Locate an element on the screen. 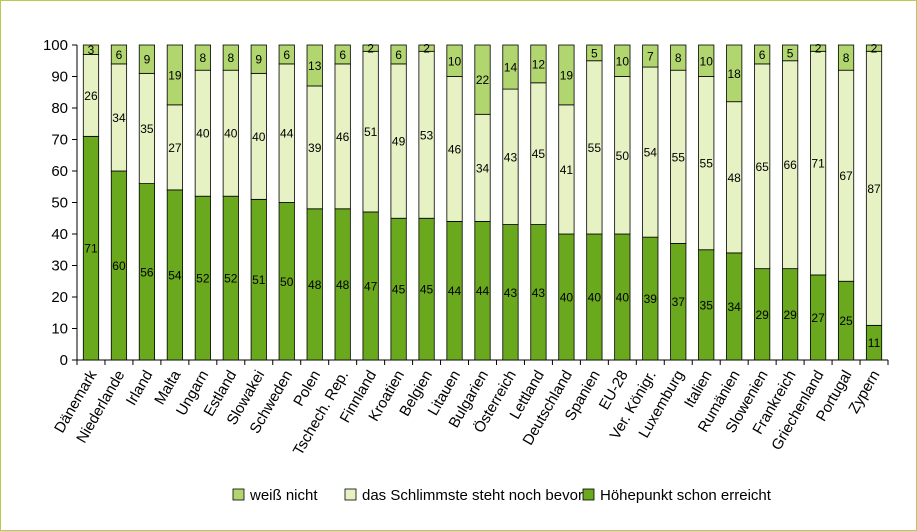 This screenshot has width=917, height=531. data-label: 50 is located at coordinates (623, 156).